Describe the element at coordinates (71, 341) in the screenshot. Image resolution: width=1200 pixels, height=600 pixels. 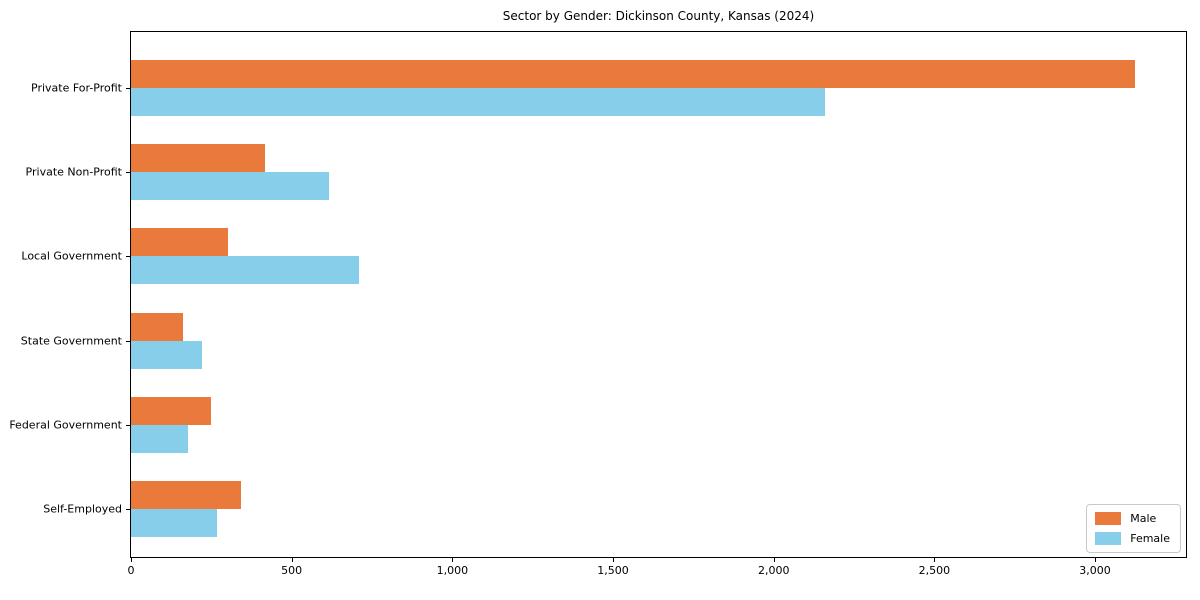
I see `y-tick-label: State Government` at that location.